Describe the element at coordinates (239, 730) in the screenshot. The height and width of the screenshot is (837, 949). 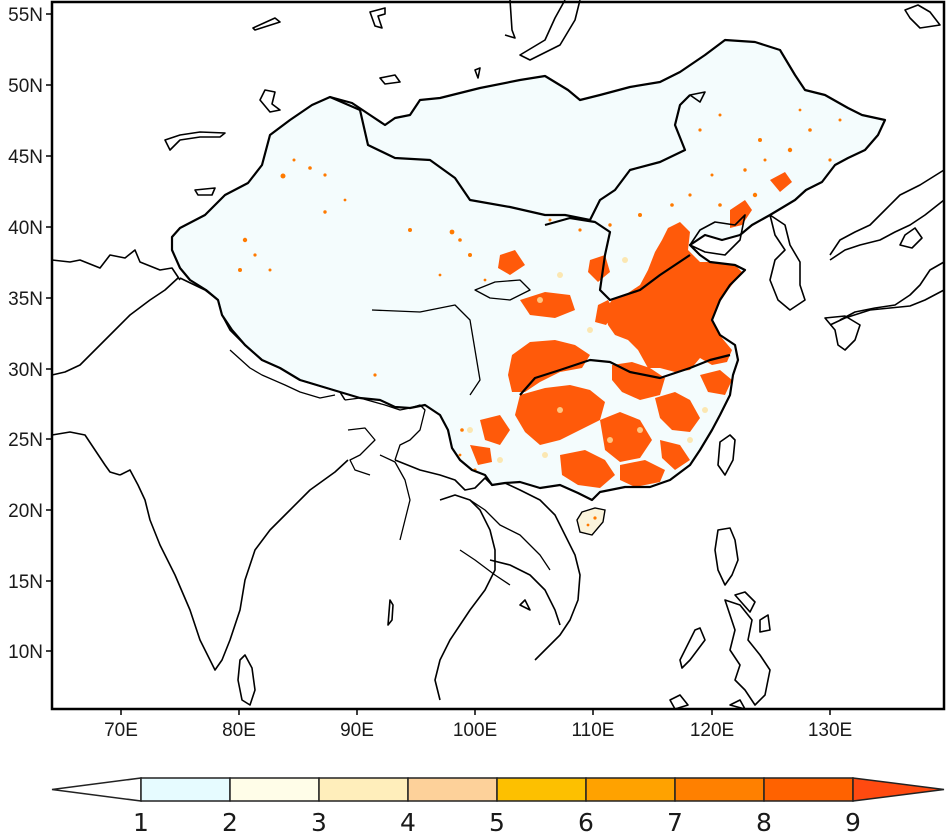
I see `x-tick-label: 80E` at that location.